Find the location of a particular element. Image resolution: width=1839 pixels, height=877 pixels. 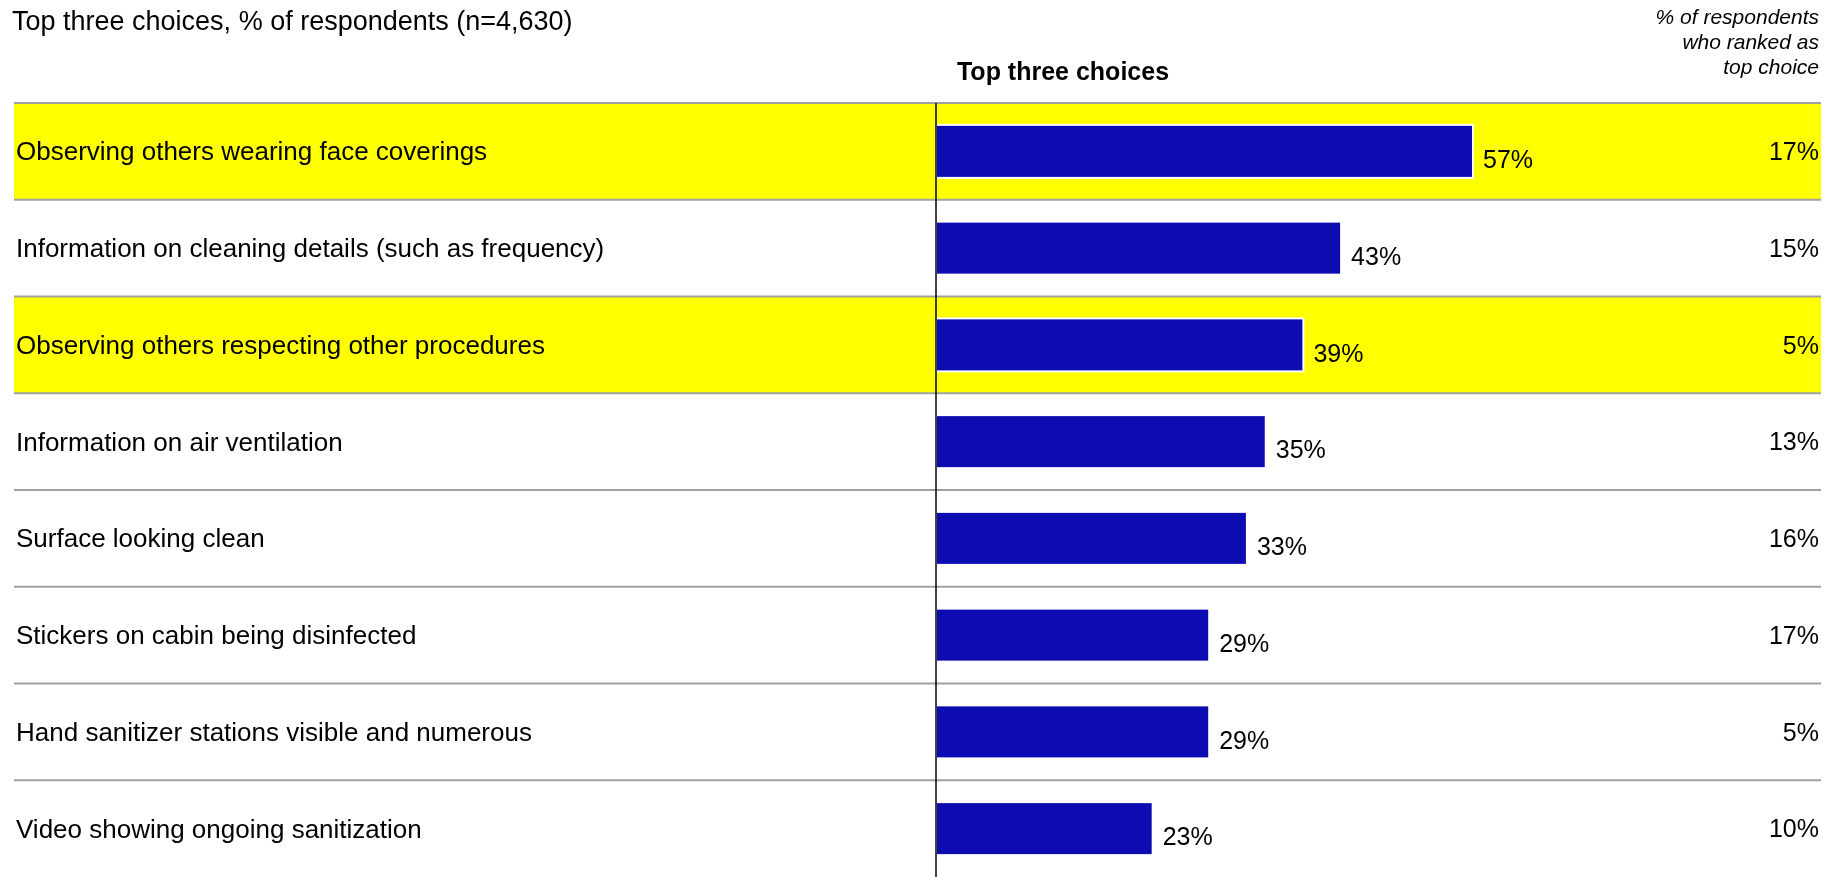

data-label: 43% is located at coordinates (1376, 255).